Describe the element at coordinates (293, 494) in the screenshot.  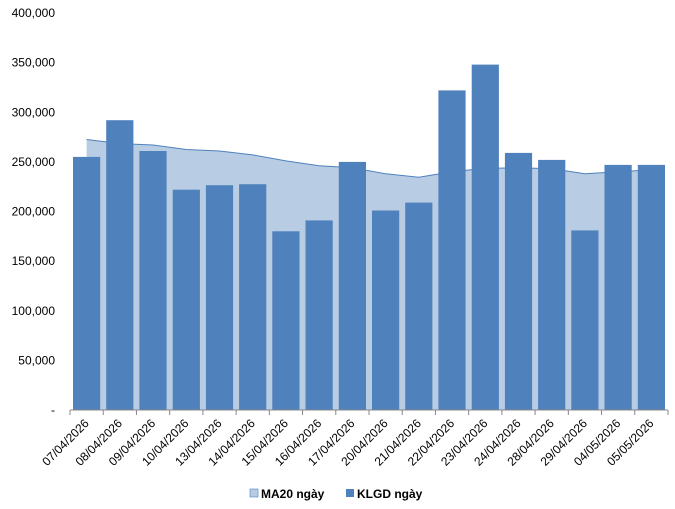
I see `legend-label-ma20: MA20 ngày` at that location.